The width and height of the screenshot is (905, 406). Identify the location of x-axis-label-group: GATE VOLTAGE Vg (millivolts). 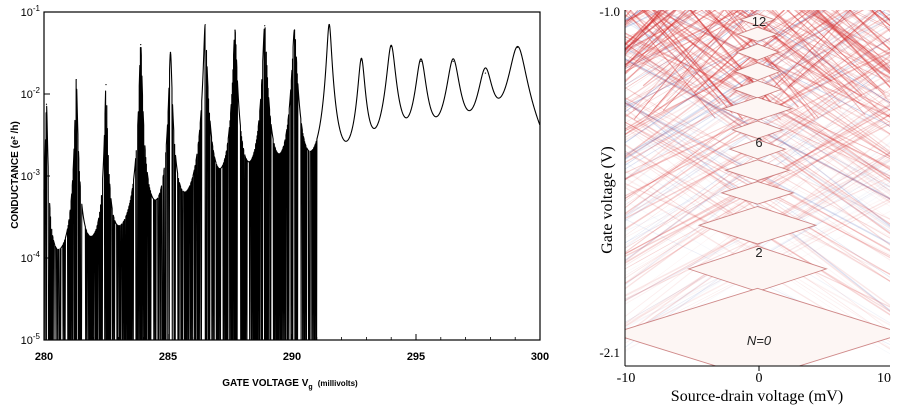
(290, 384).